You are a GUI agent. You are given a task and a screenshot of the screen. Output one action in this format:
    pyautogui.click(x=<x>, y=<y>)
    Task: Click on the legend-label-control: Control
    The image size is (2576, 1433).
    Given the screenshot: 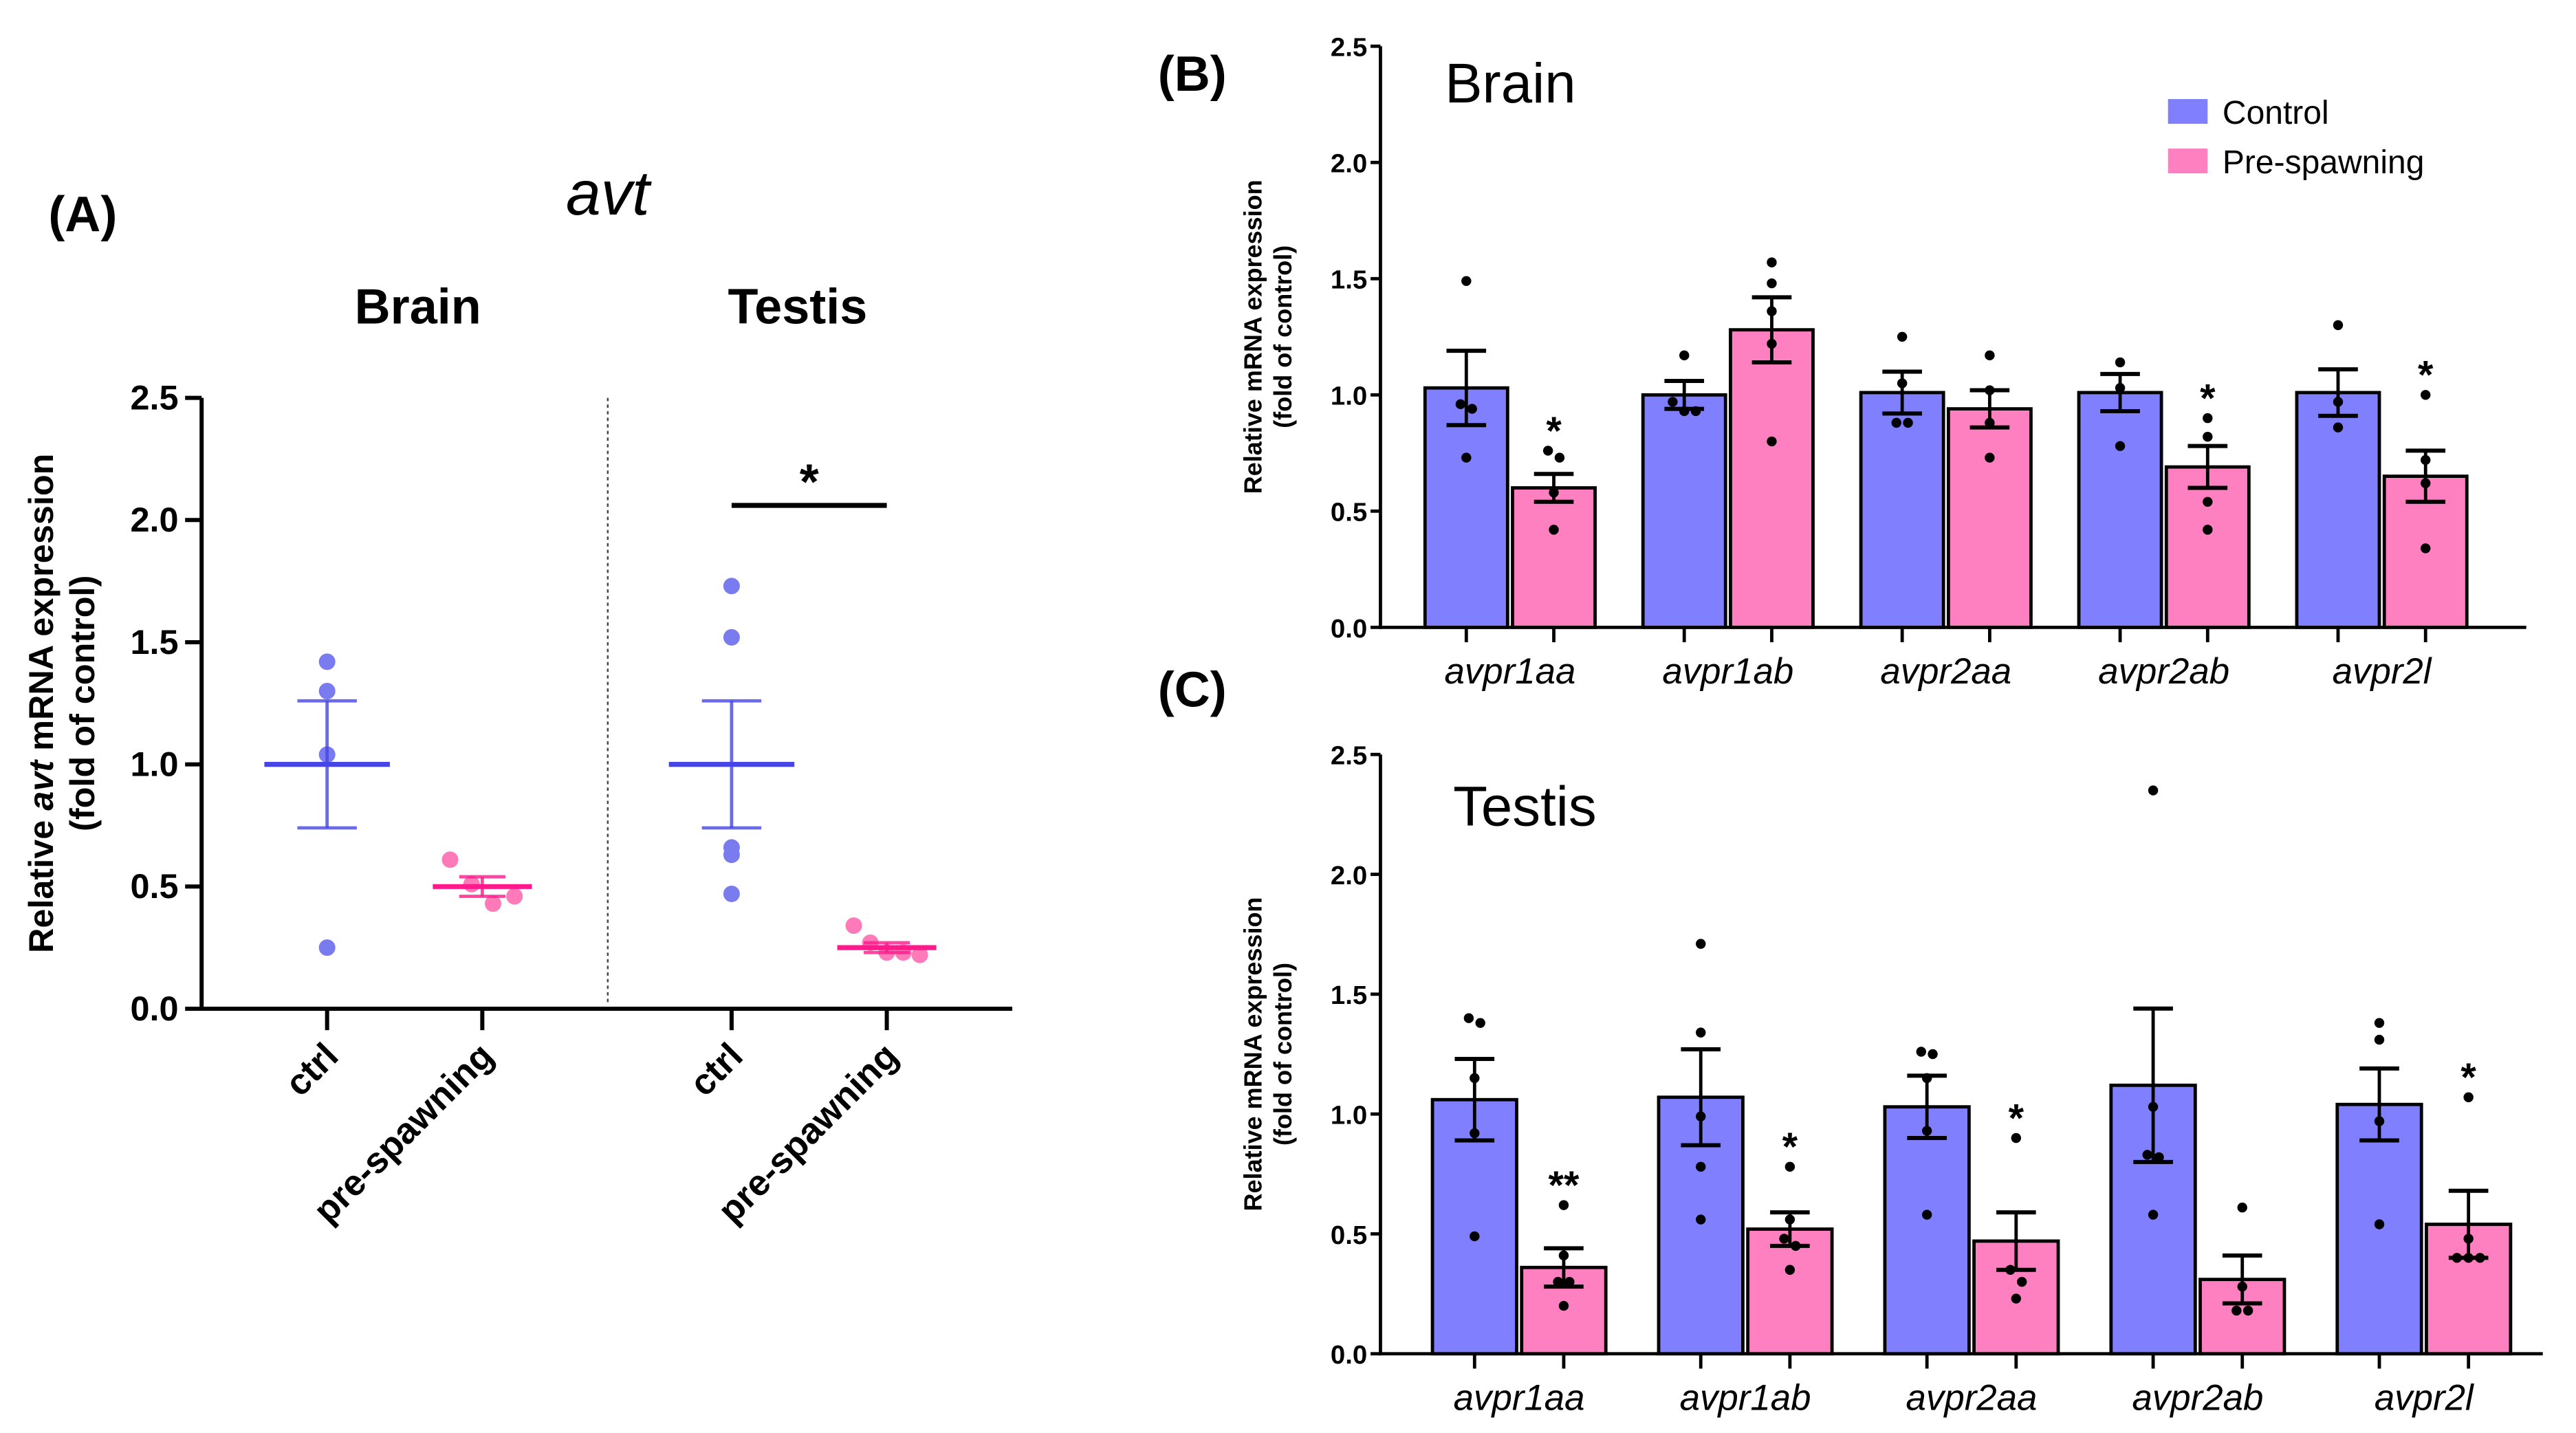 What is the action you would take?
    pyautogui.click(x=2276, y=113)
    